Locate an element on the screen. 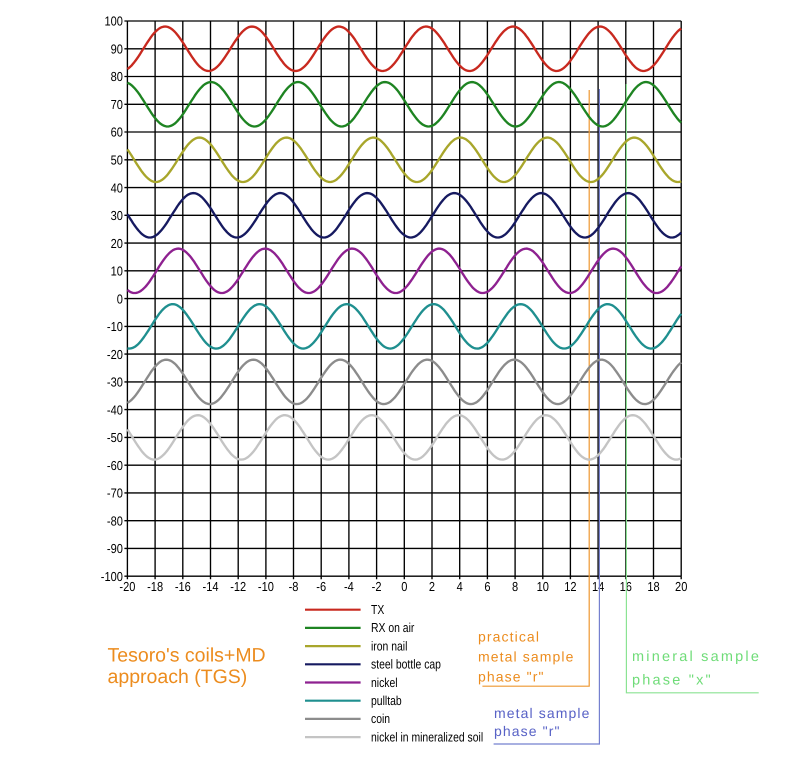 Image resolution: width=795 pixels, height=762 pixels. svg-text: -12 is located at coordinates (238, 586).